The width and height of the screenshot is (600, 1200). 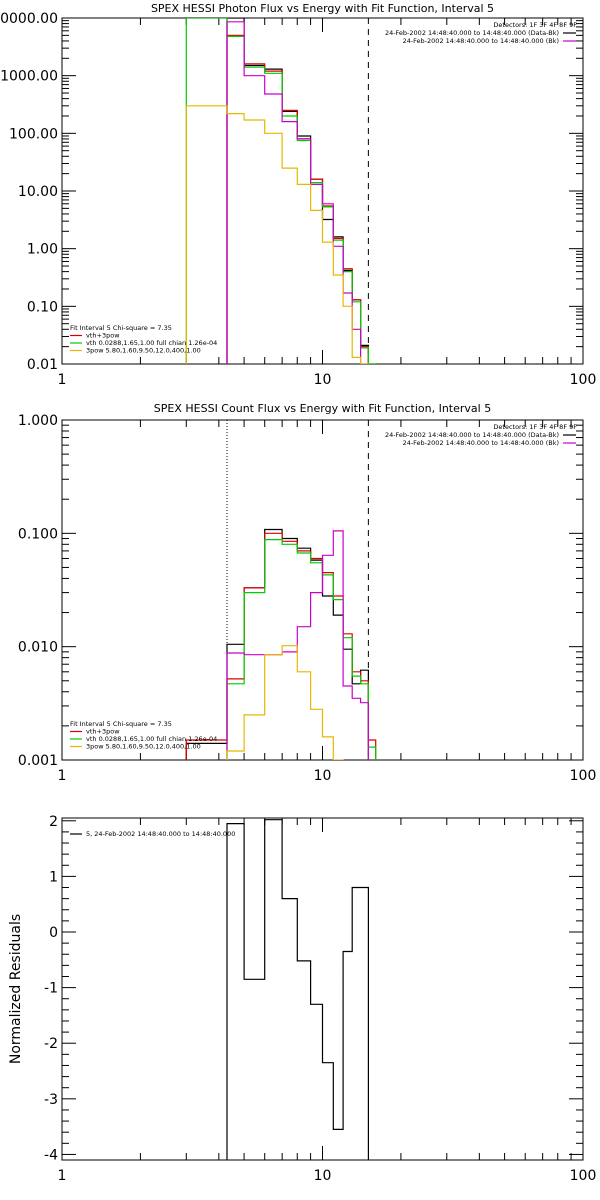 I want to click on y-tick-label: 0.010, so click(x=38, y=648).